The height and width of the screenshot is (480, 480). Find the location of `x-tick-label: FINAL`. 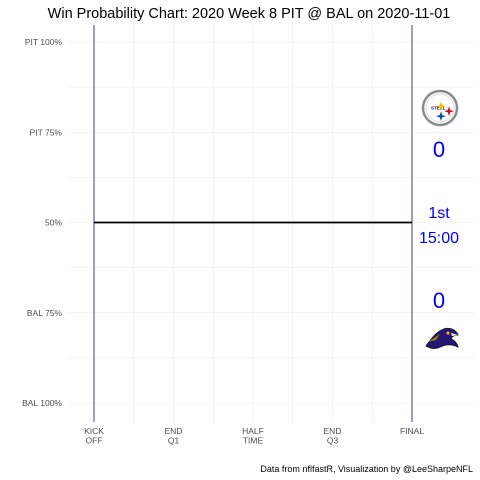

x-tick-label: FINAL is located at coordinates (412, 431).